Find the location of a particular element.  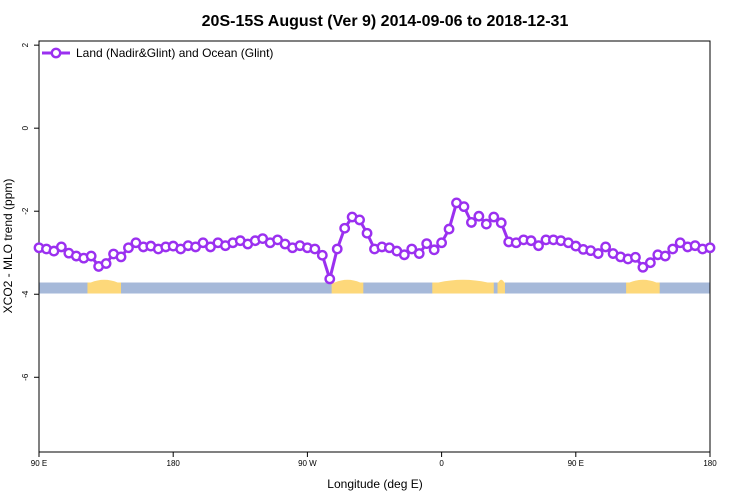

x-tick-label: 90 W is located at coordinates (307, 463).